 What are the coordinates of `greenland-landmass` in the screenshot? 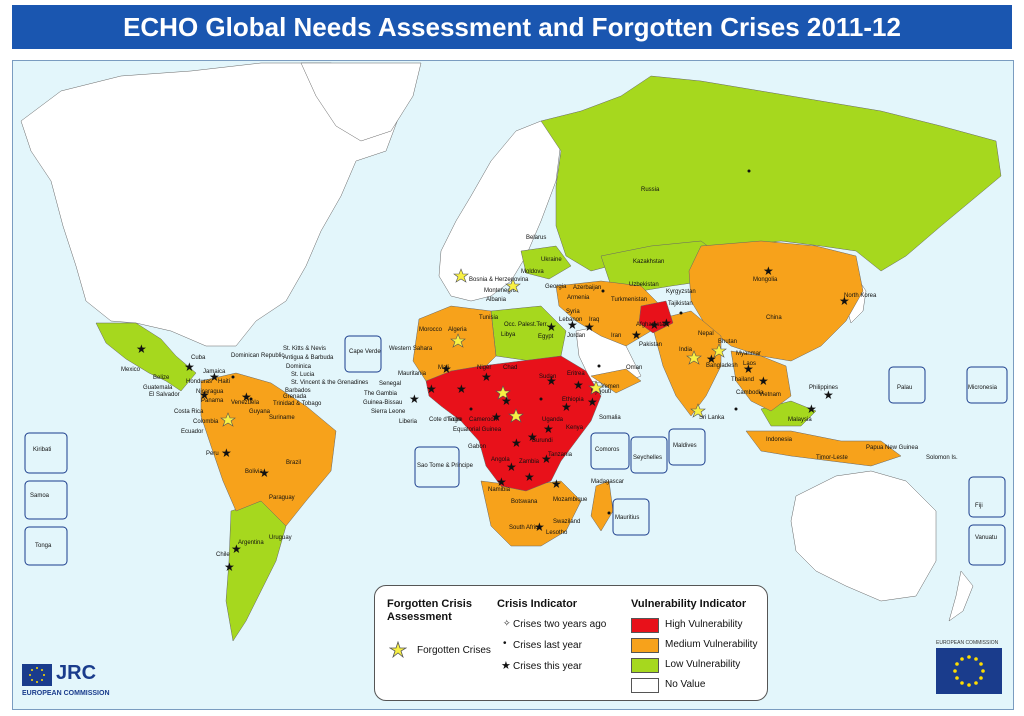 It's located at (361, 102).